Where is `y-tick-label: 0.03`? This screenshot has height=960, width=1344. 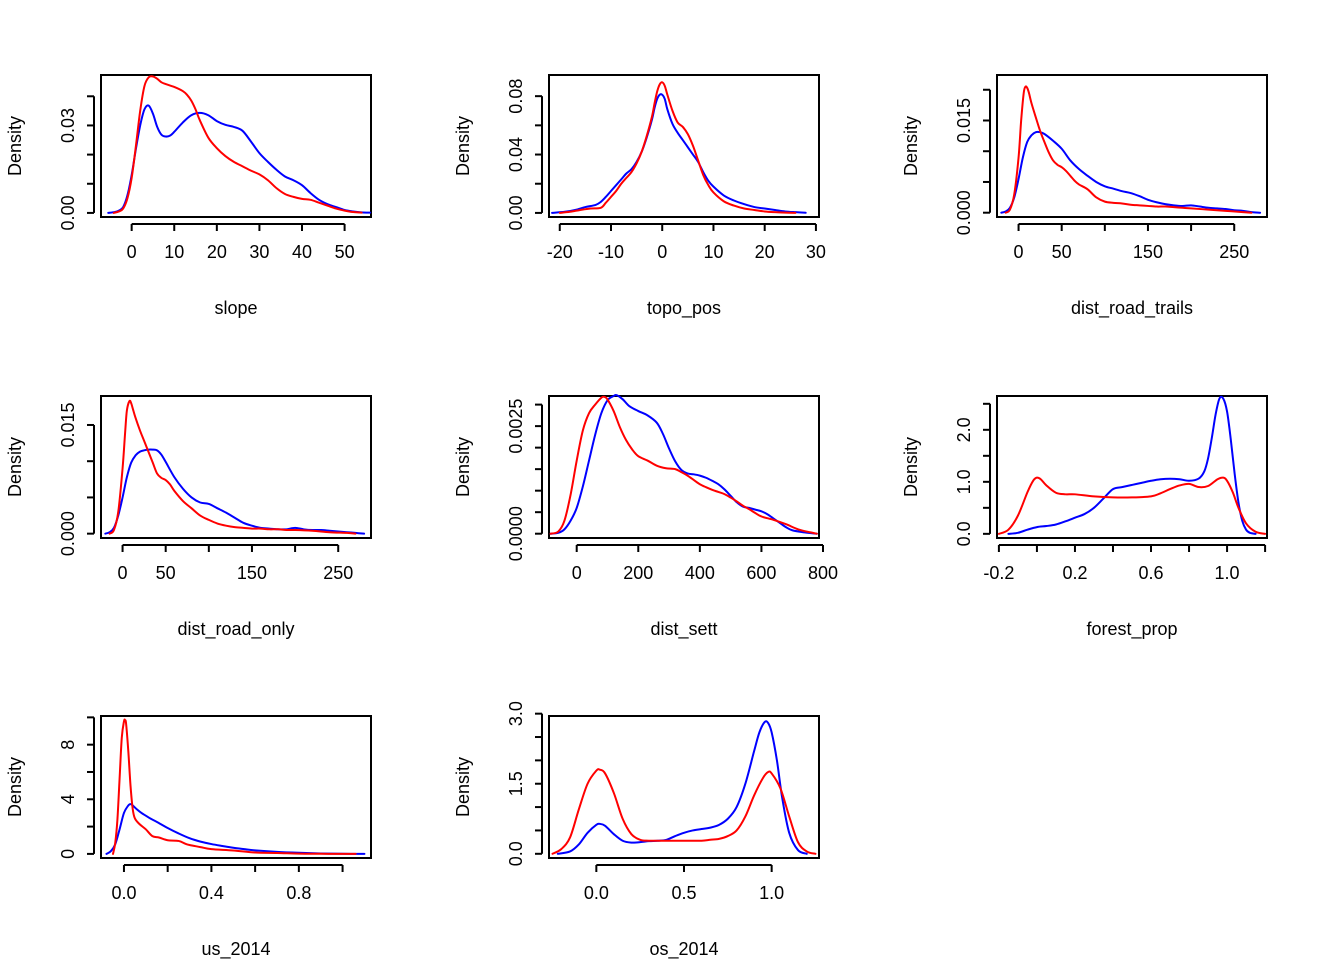 y-tick-label: 0.03 is located at coordinates (68, 125).